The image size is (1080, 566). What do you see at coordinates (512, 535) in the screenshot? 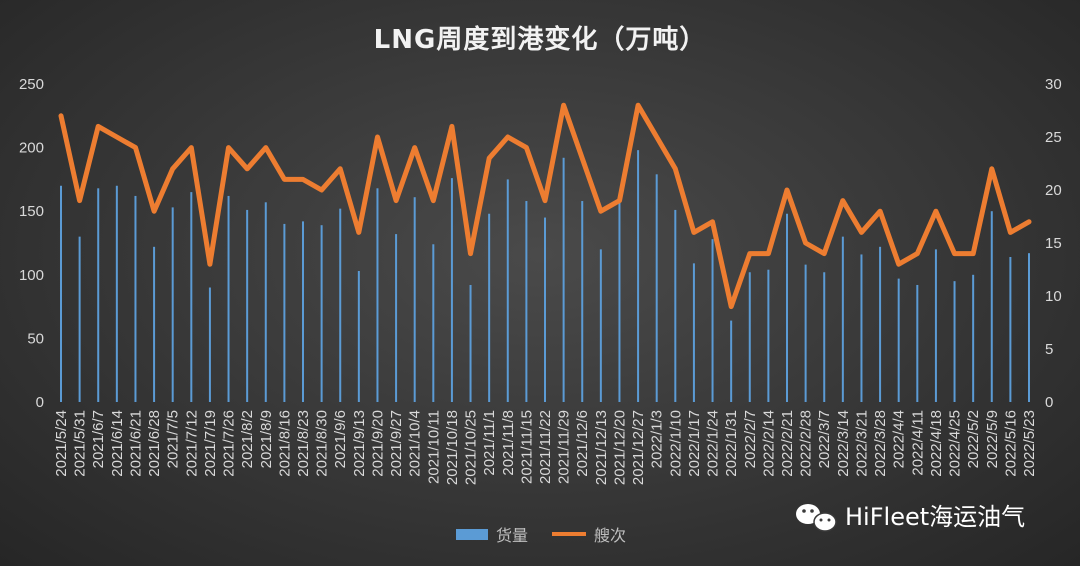
I see `legend-bar-label: 货量` at bounding box center [512, 535].